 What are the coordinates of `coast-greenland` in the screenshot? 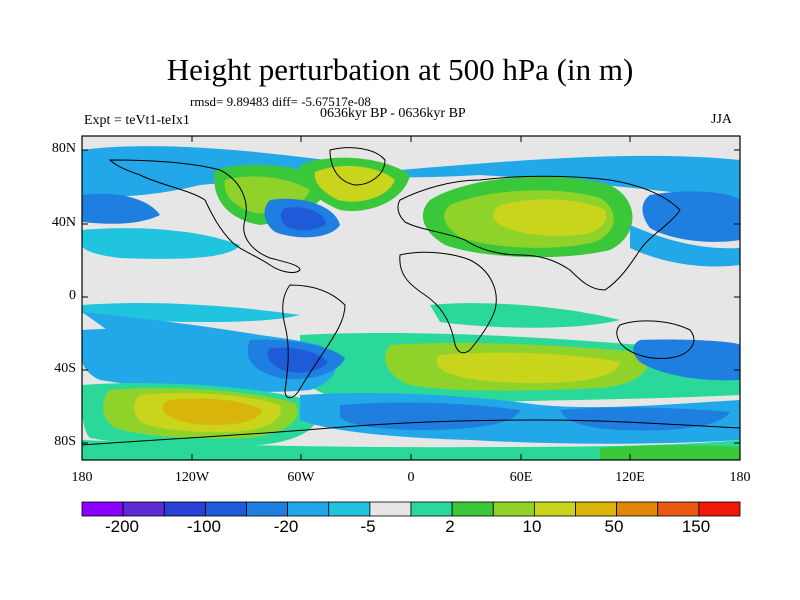 It's located at (357, 166).